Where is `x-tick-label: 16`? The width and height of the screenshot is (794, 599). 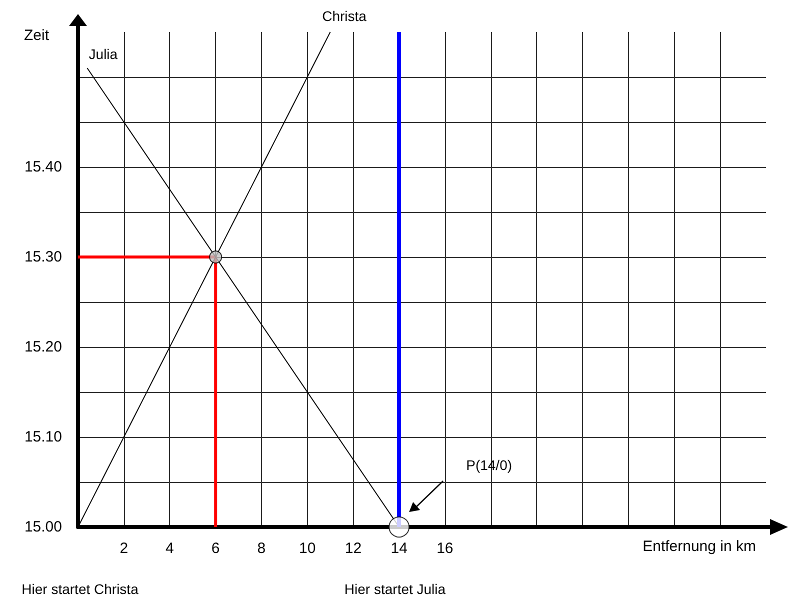
x-tick-label: 16 is located at coordinates (445, 548).